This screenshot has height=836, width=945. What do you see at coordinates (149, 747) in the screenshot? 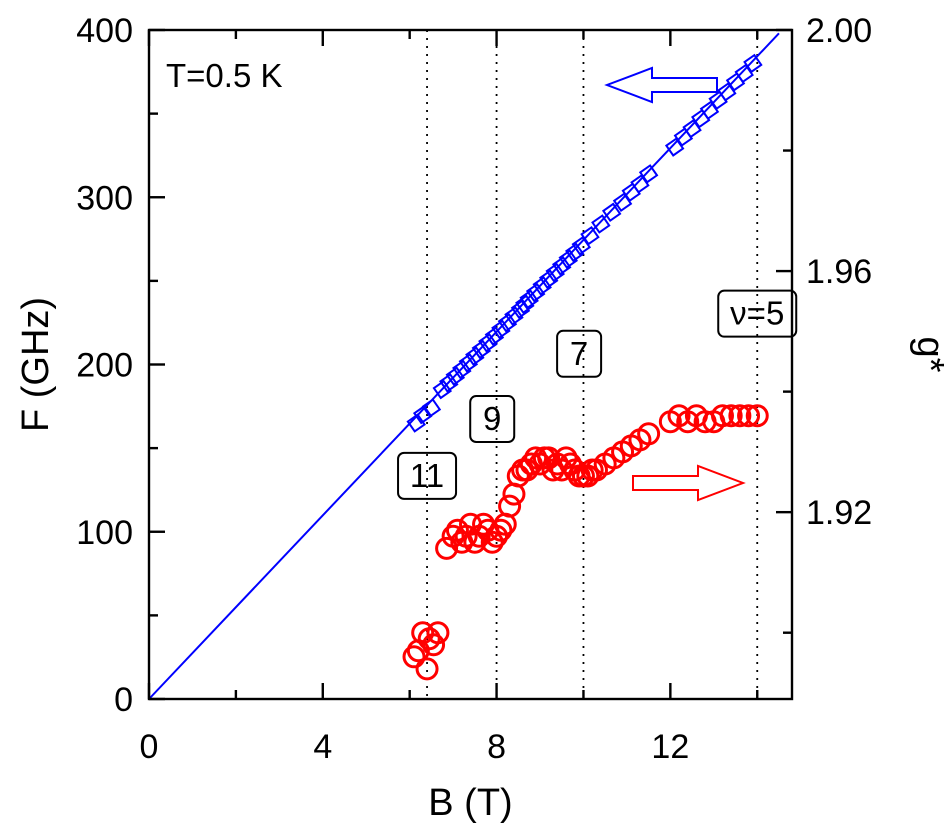
I see `x-tick-label: 0` at bounding box center [149, 747].